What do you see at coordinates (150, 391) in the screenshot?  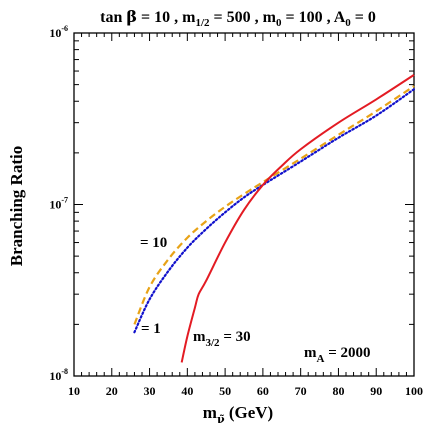 I see `x-tick-label: 30` at bounding box center [150, 391].